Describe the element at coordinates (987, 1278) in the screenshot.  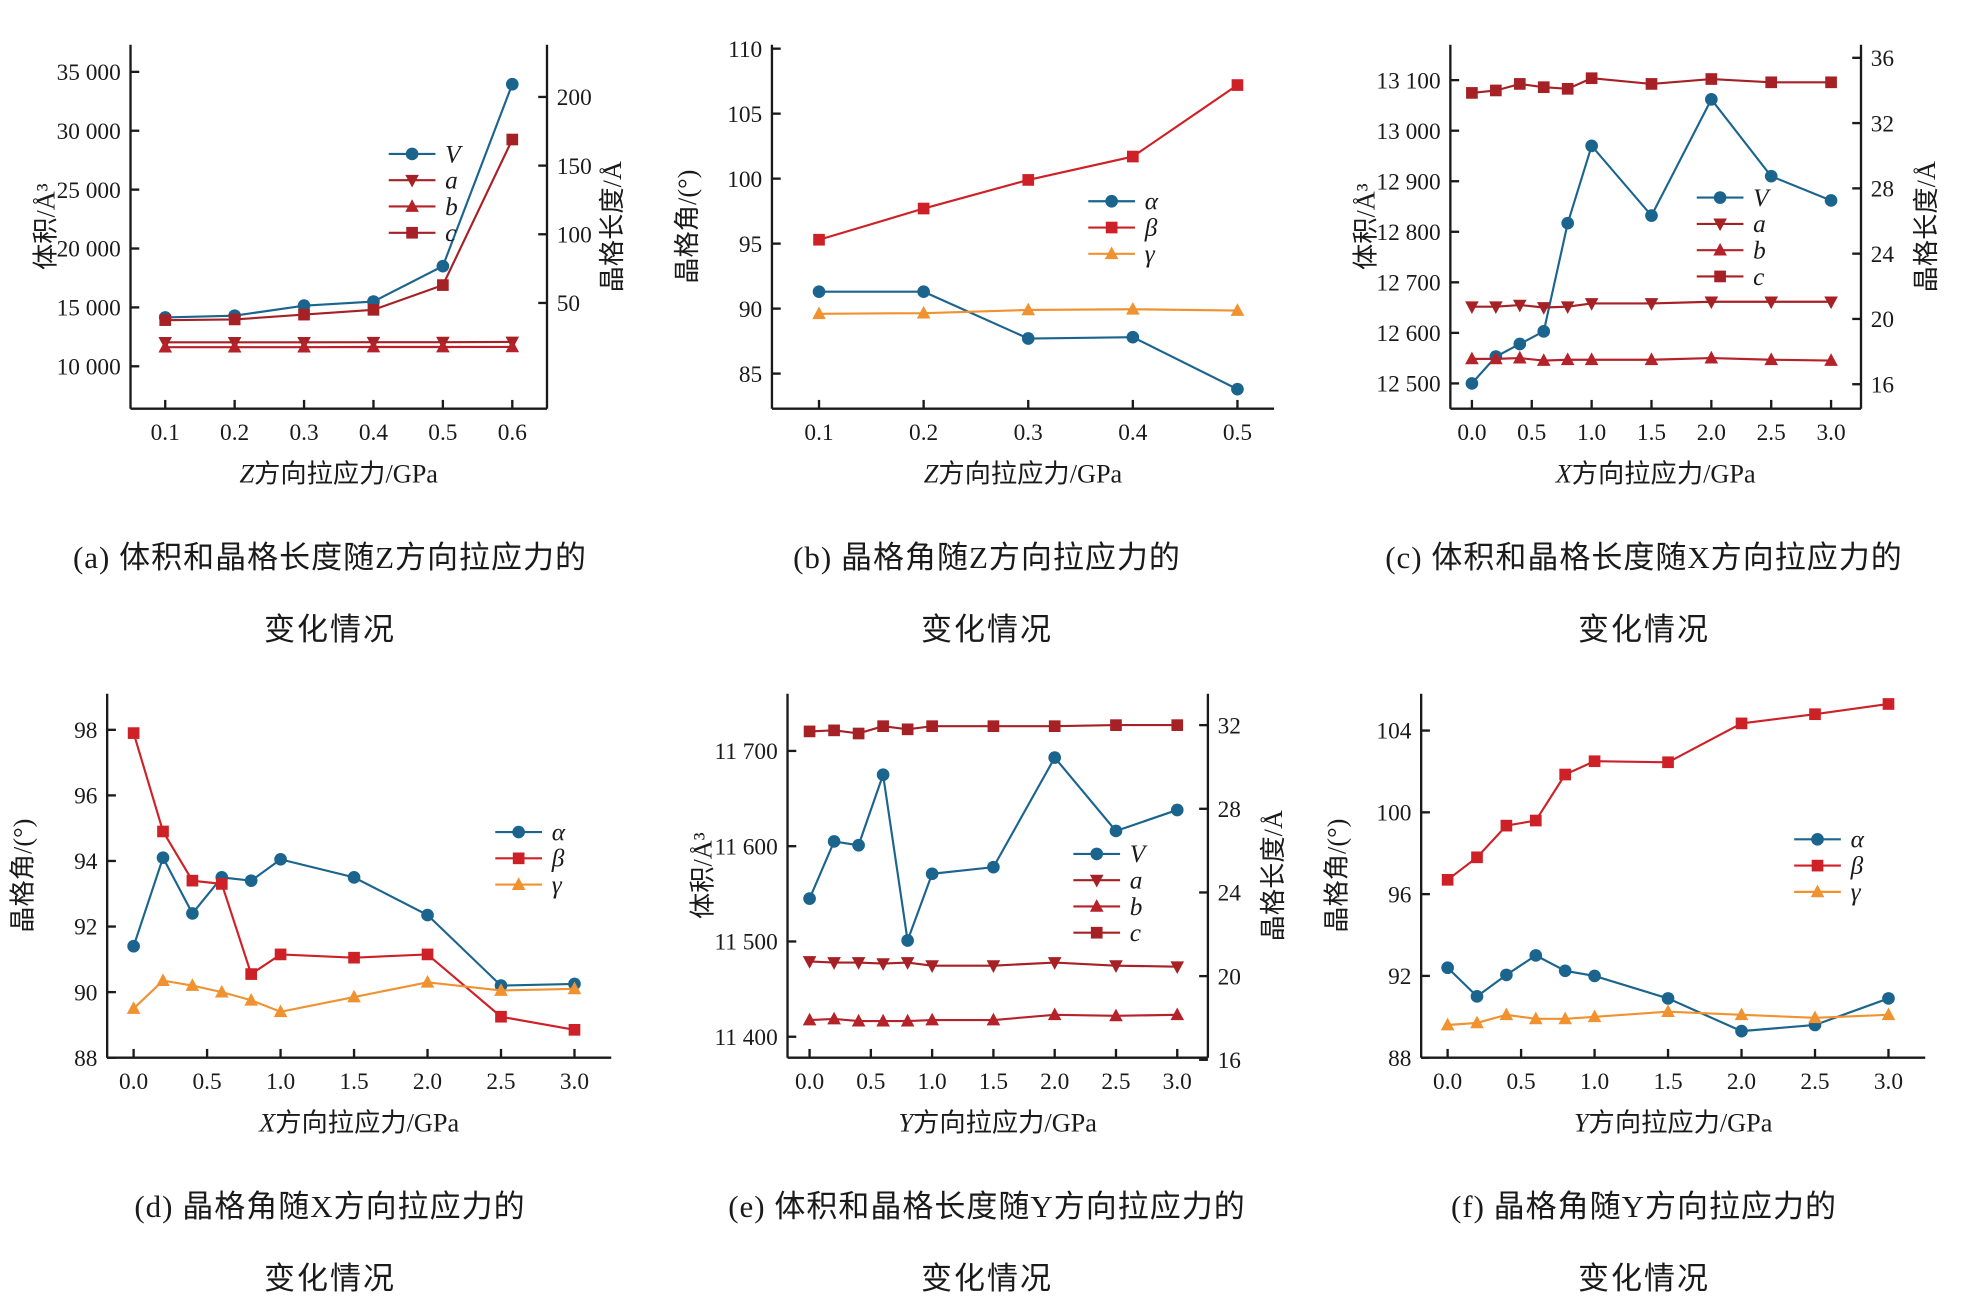
I see `subplot-e-caption-line2: 变化情况` at that location.